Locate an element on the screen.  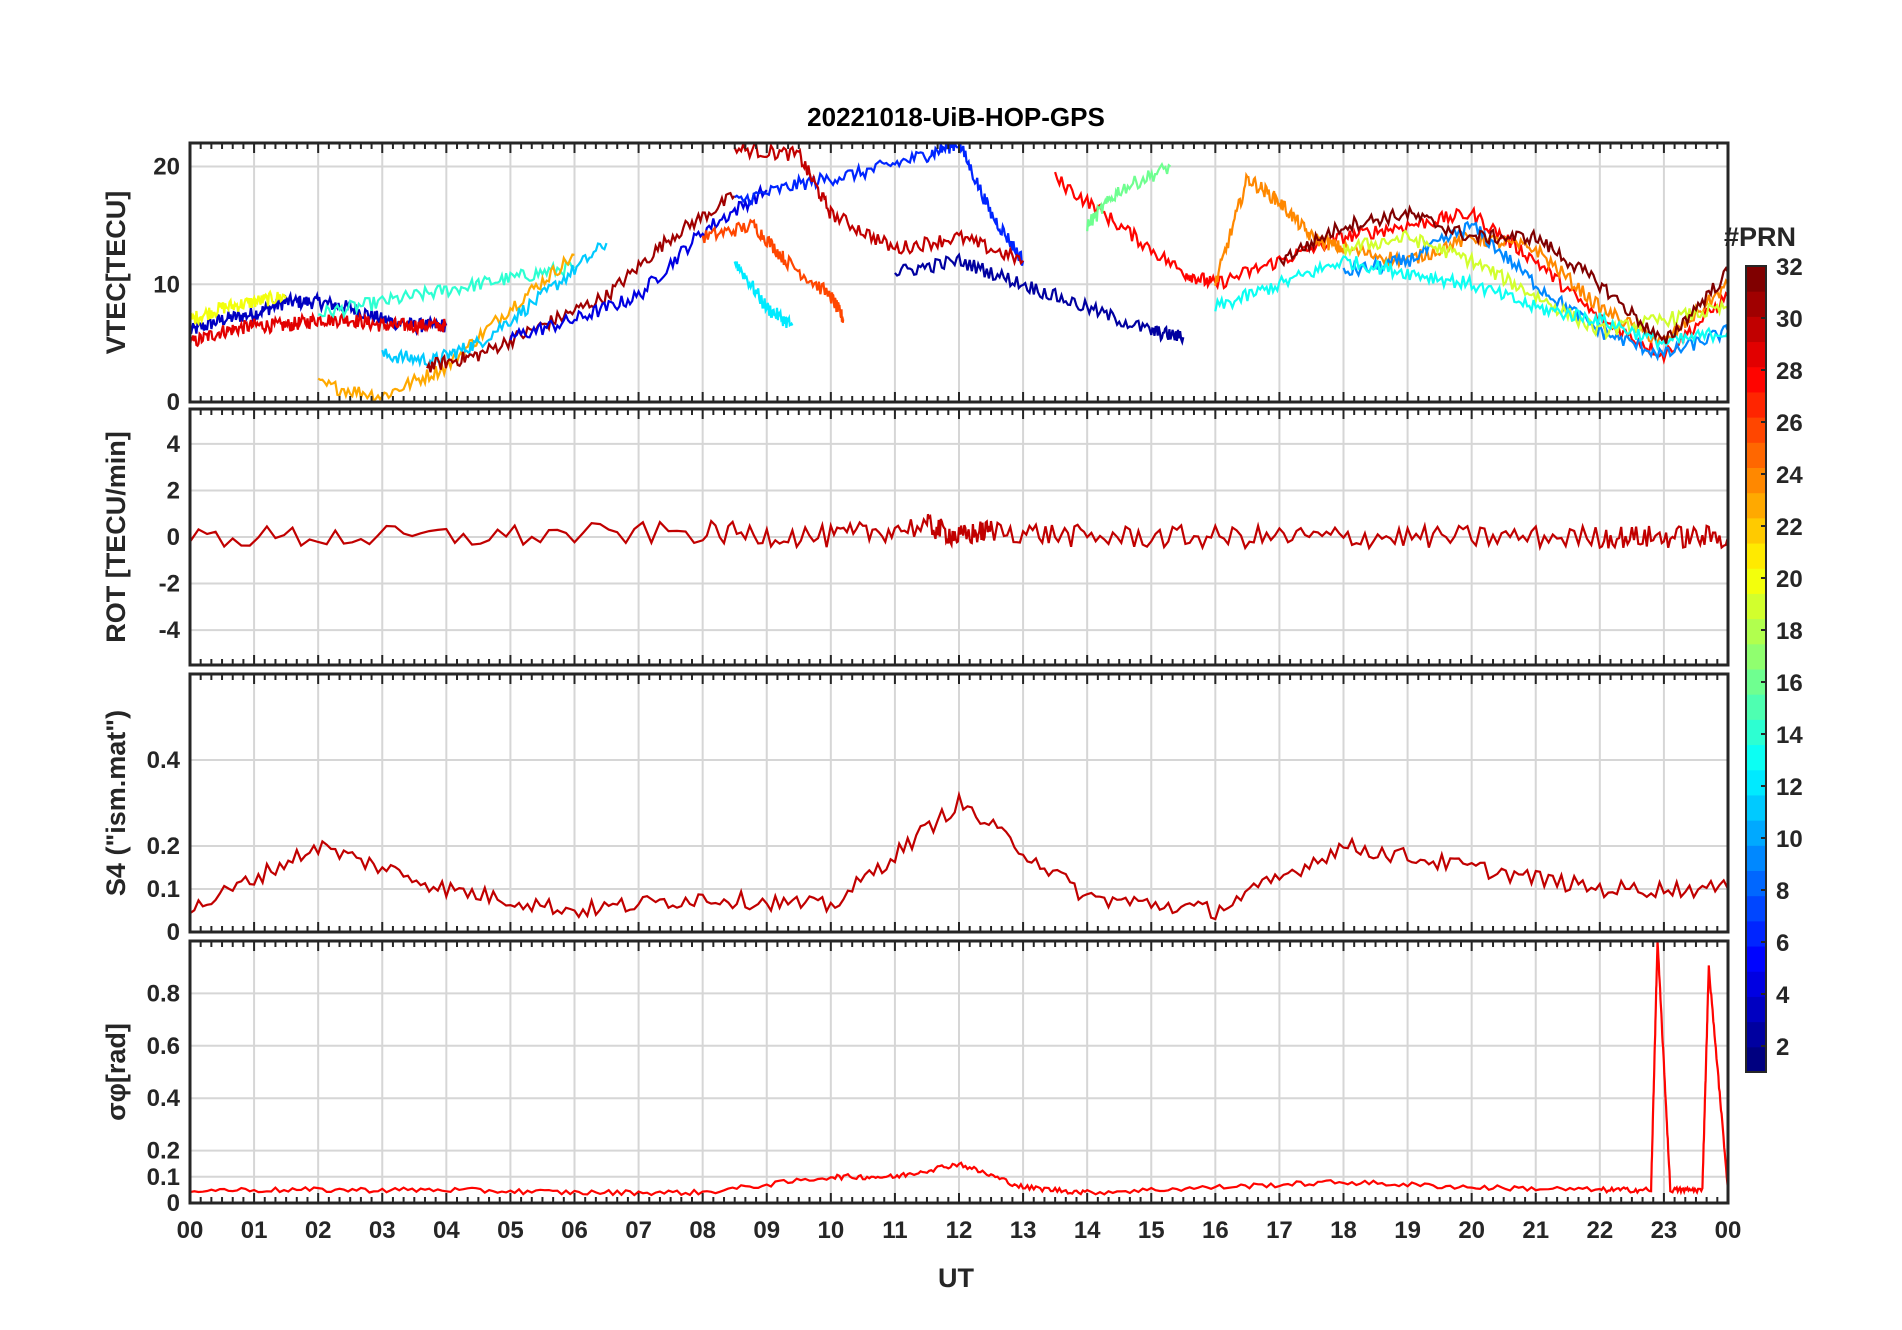
colorbar-frame is located at coordinates (1756, 669).